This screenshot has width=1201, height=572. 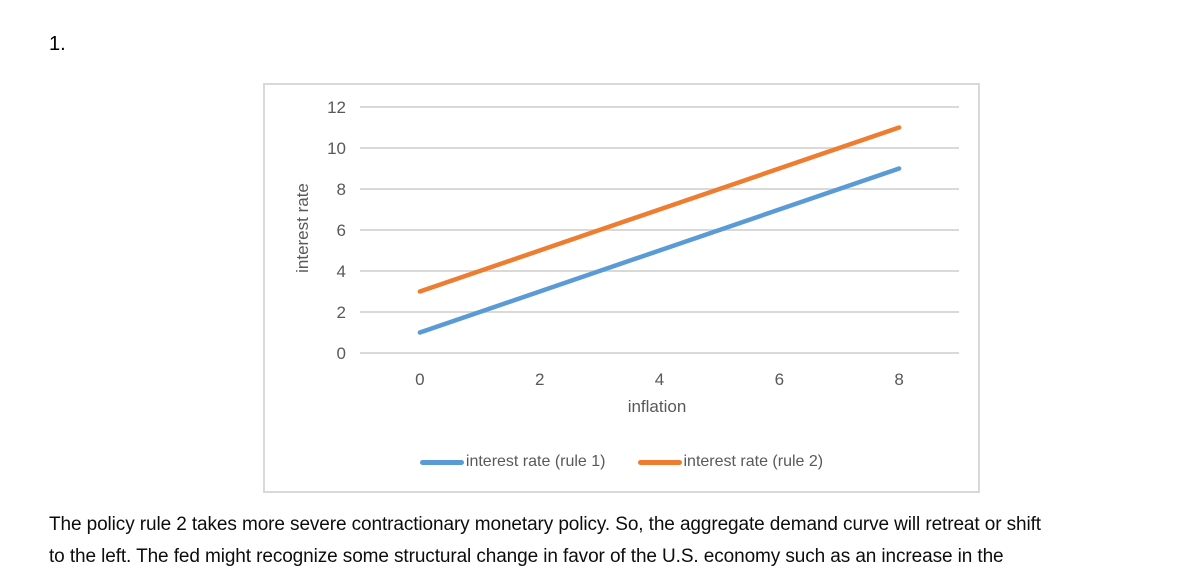 What do you see at coordinates (341, 353) in the screenshot?
I see `y-tick-label-0: 0` at bounding box center [341, 353].